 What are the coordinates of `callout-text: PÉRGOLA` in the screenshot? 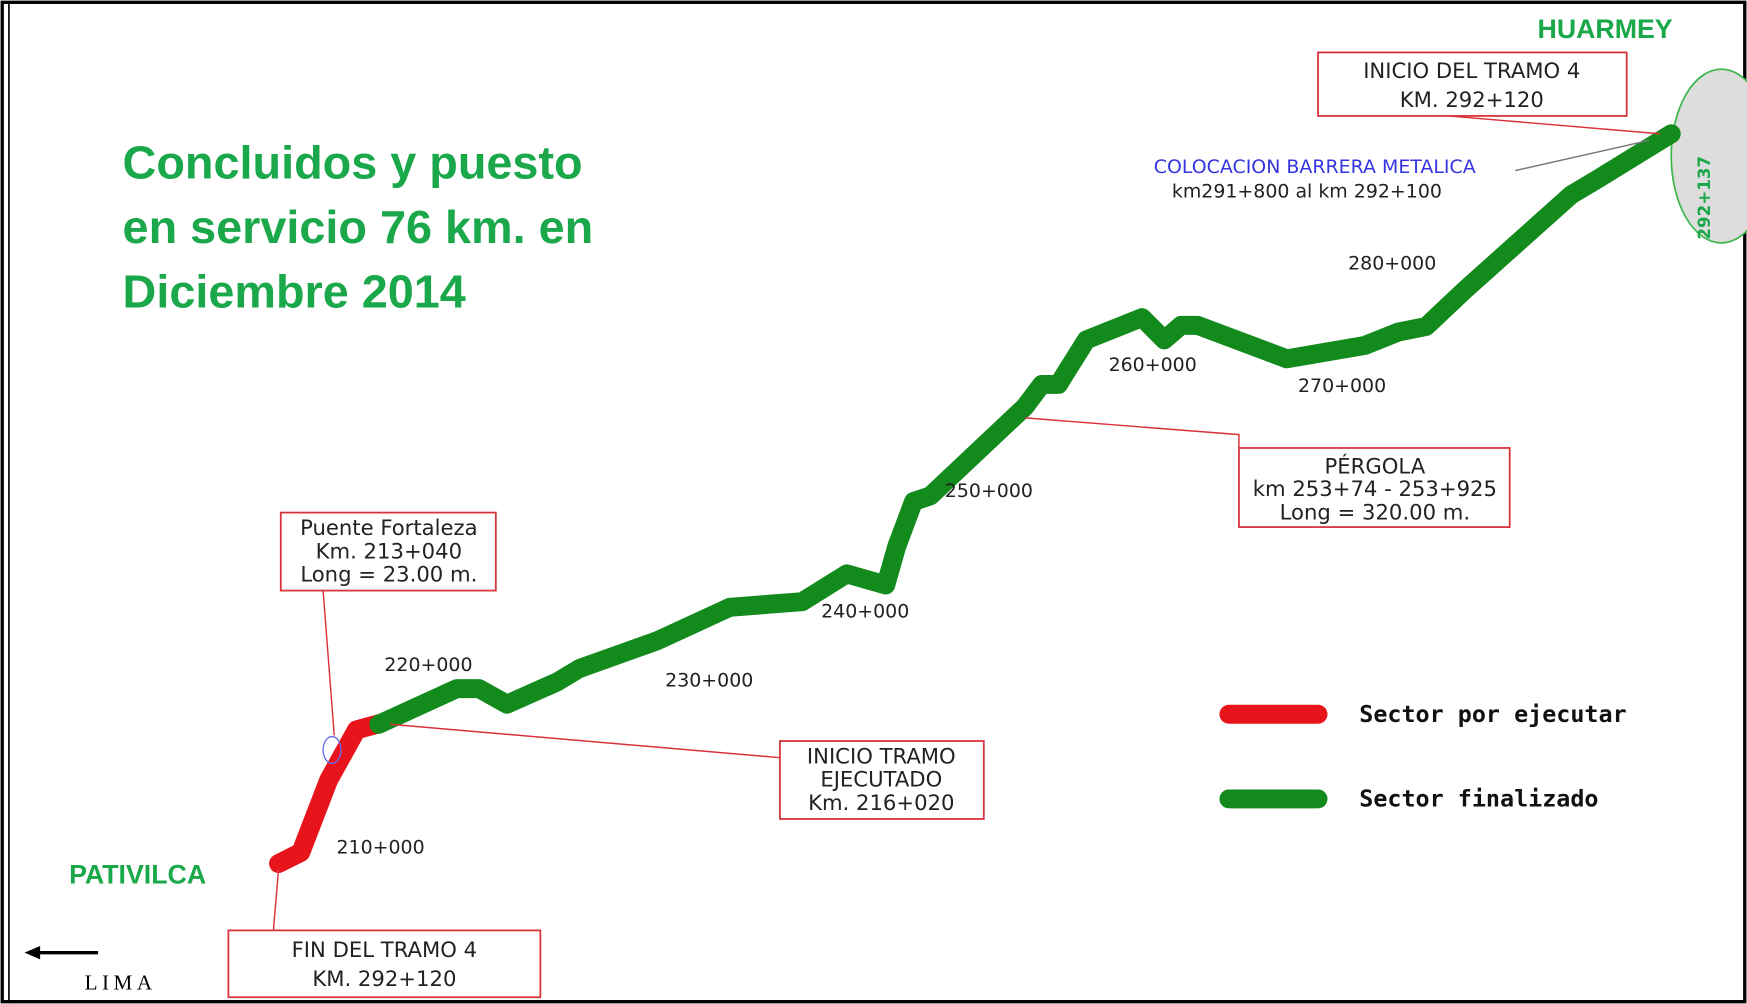 It's located at (1375, 466).